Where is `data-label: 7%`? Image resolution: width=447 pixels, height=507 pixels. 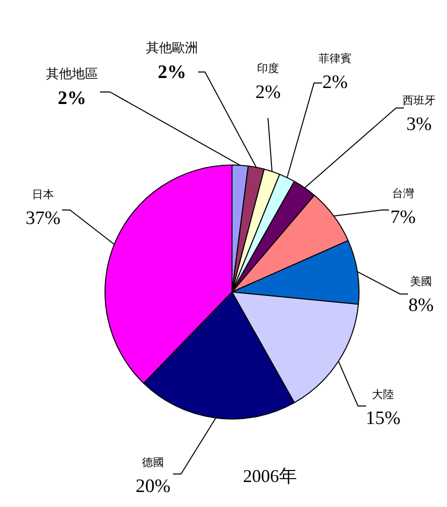 data-label: 7% is located at coordinates (403, 217).